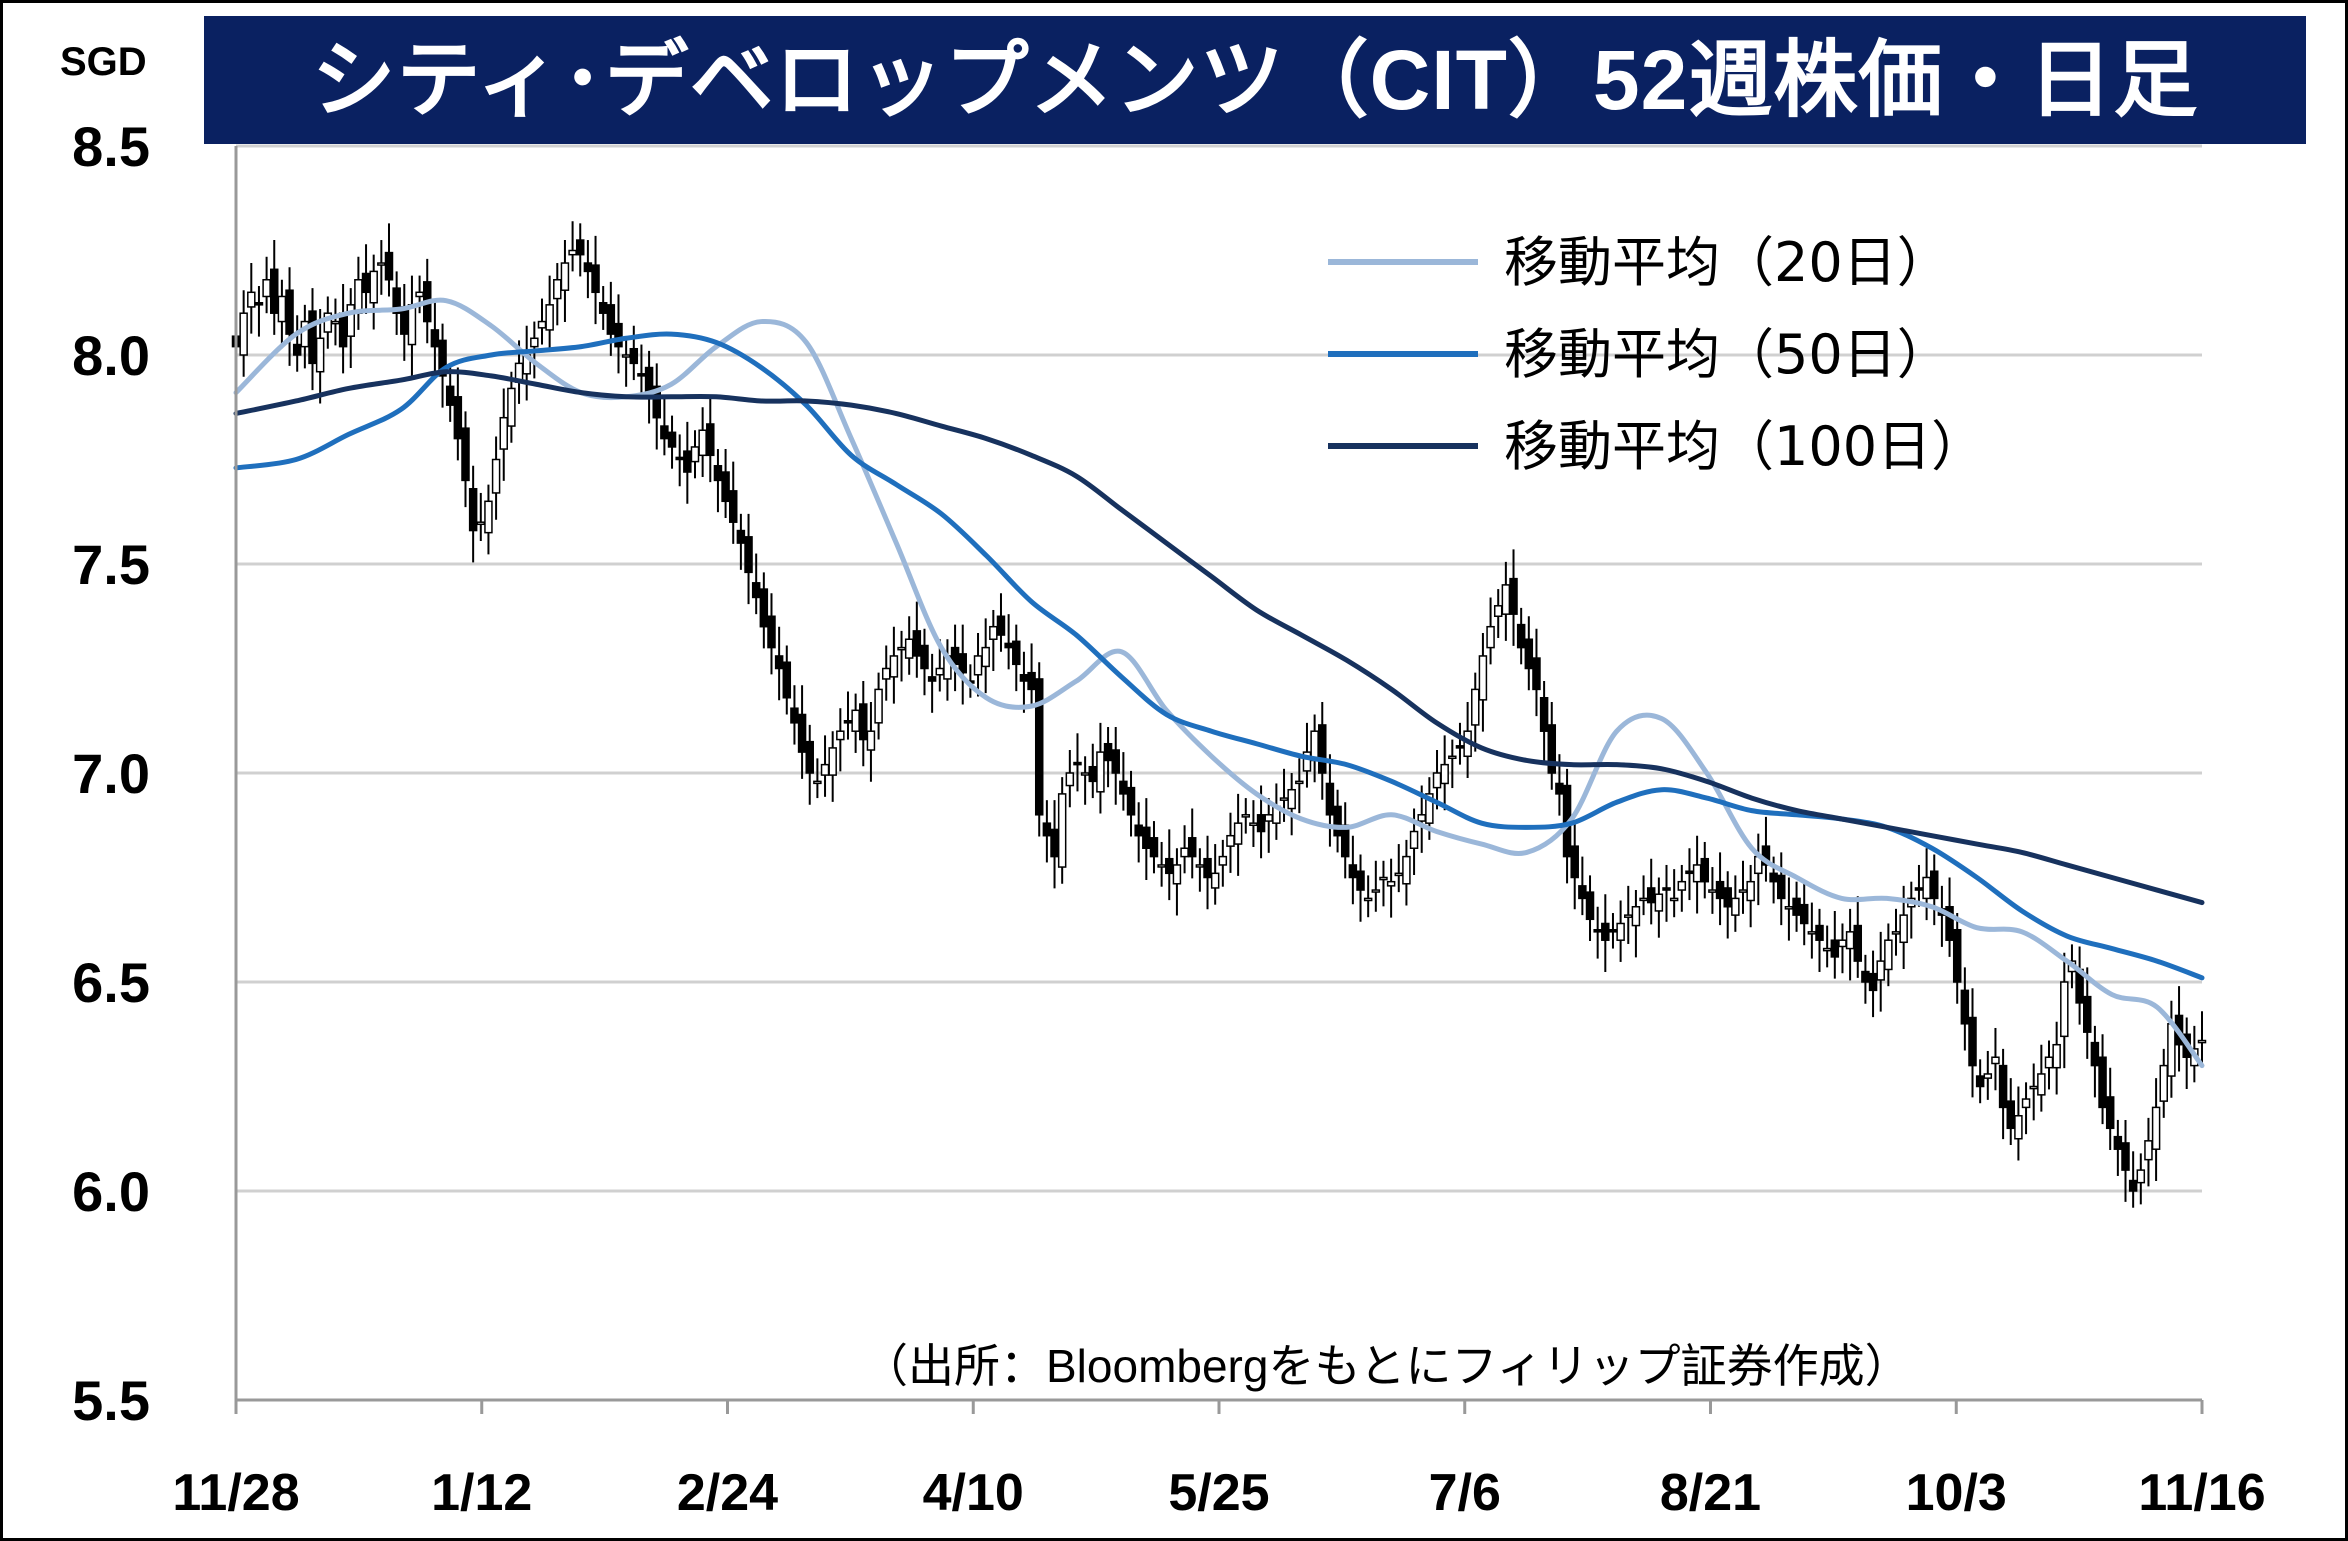 Image resolution: width=2348 pixels, height=1541 pixels. I want to click on x-tick-label: 4/10, so click(973, 1493).